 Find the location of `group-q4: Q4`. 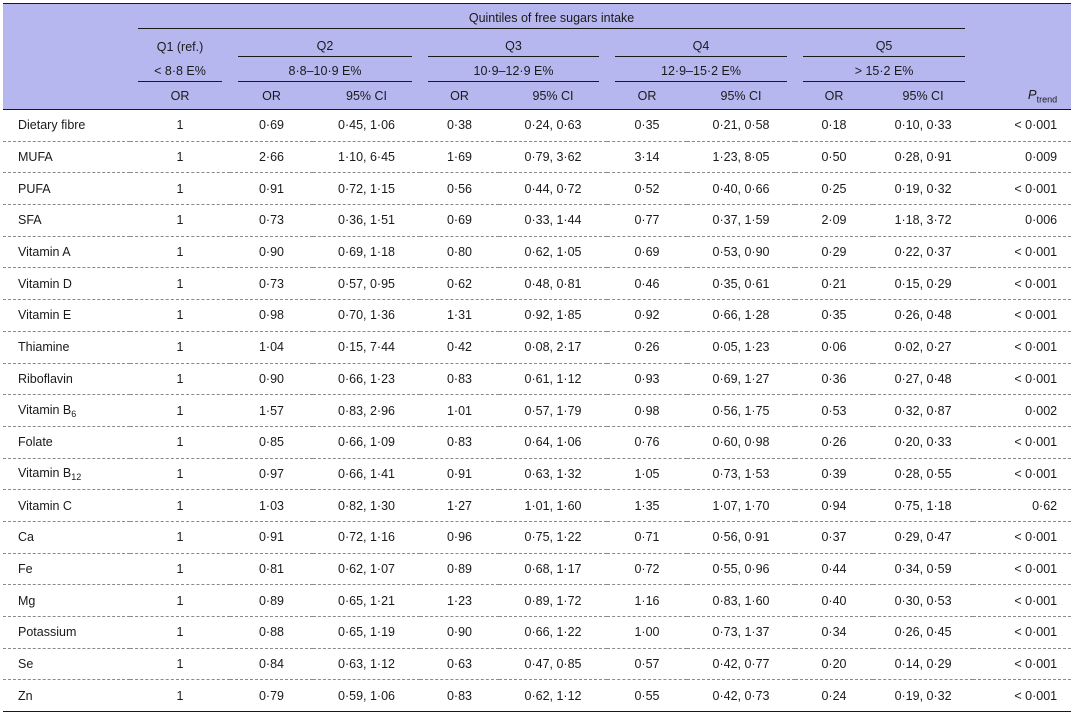

group-q4: Q4 is located at coordinates (701, 46).